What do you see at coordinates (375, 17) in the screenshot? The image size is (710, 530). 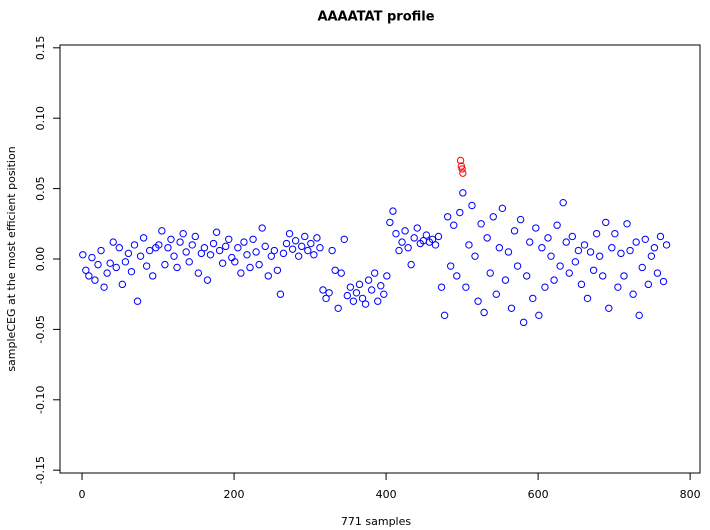 I see `chart-title: AAAATAT profile` at bounding box center [375, 17].